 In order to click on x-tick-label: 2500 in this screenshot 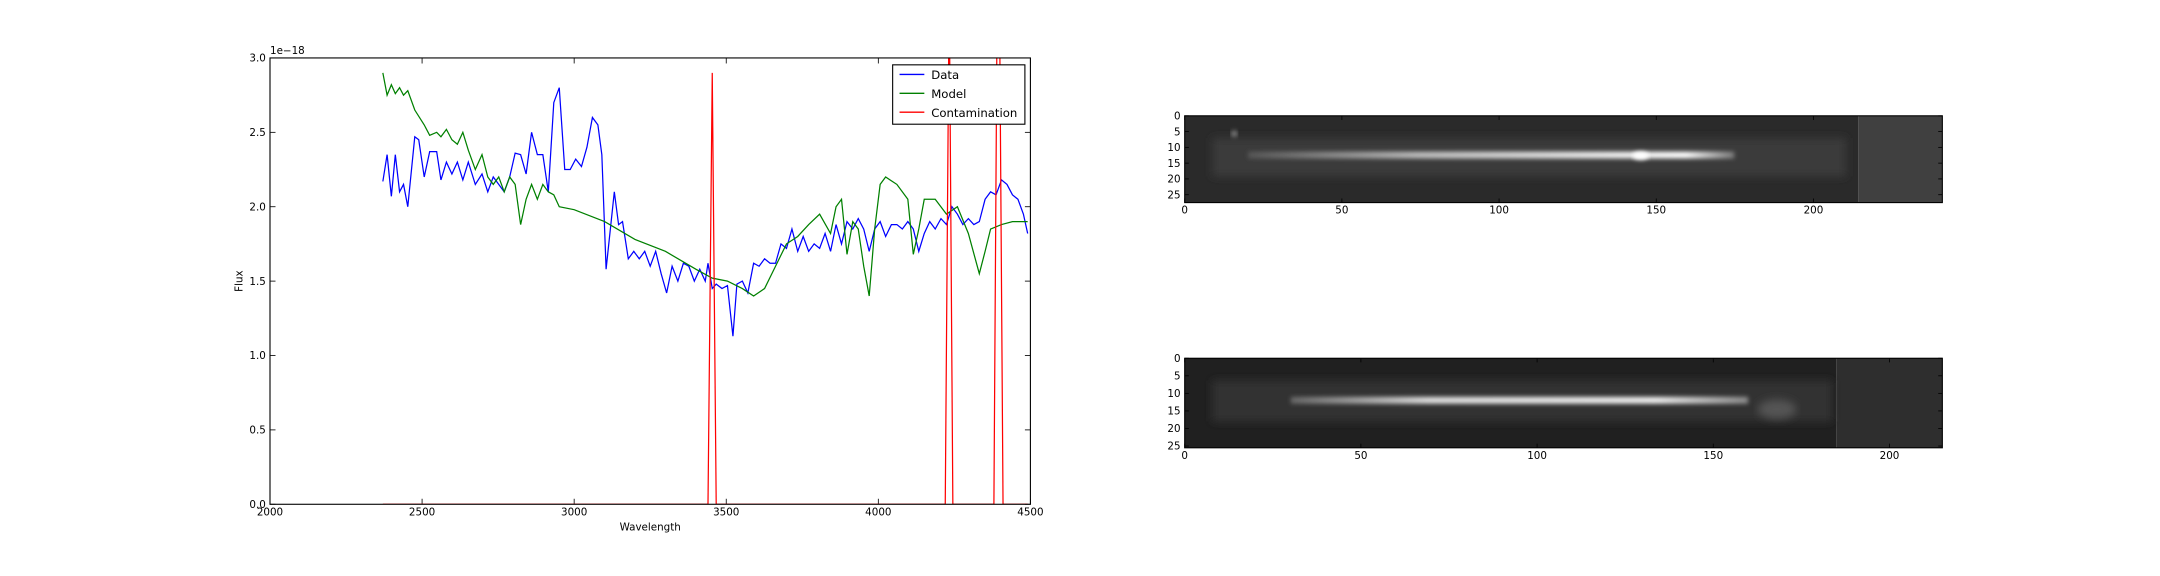, I will do `click(422, 512)`.